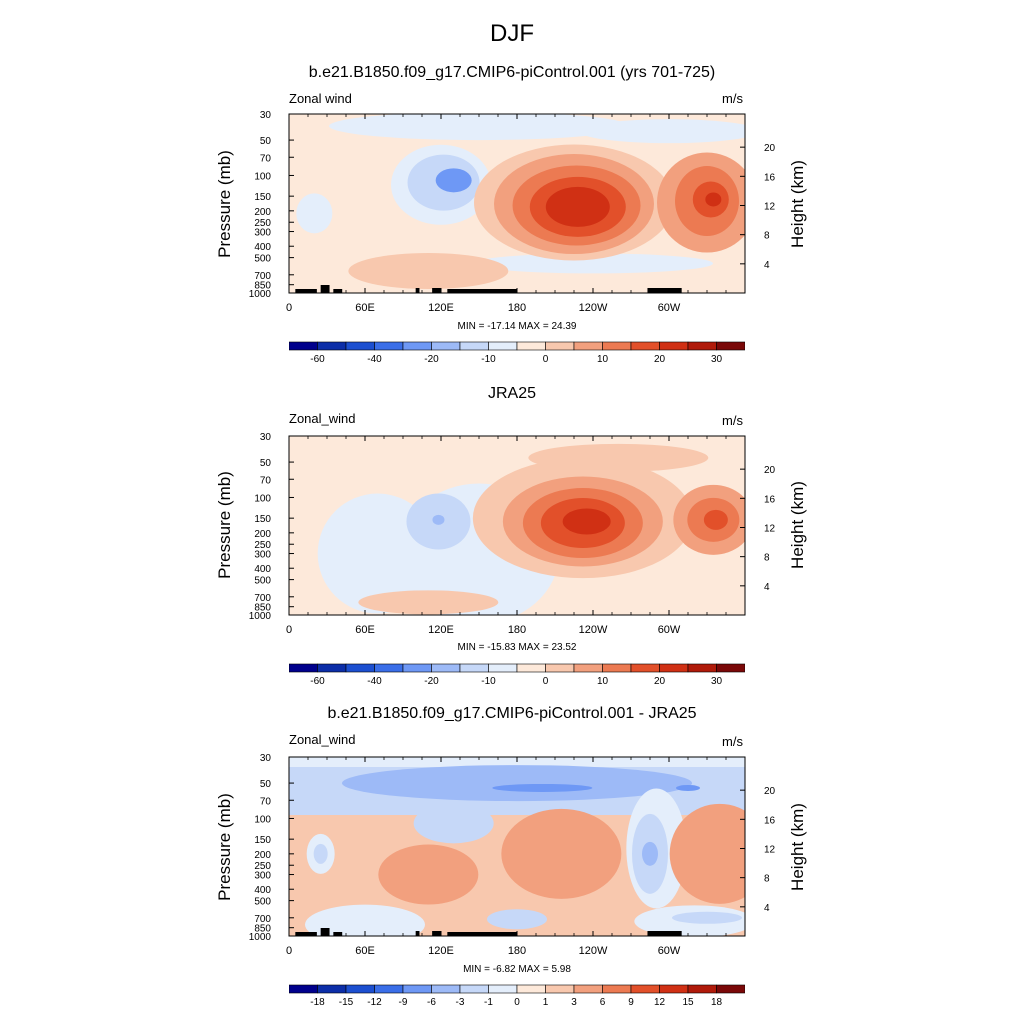  I want to click on panel-1-colorbar: -60 -40 -20 -10 0 10 20 30, so click(517, 353).